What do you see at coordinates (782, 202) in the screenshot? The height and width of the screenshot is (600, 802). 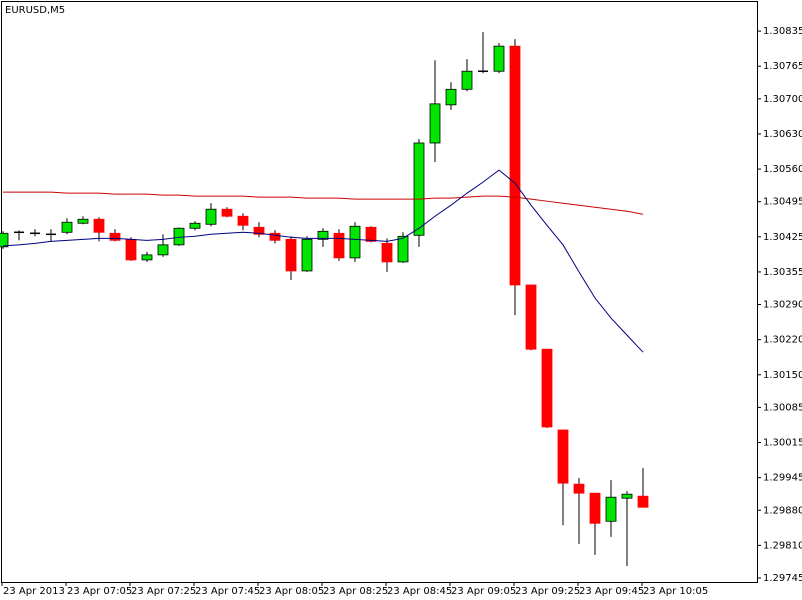 I see `y-tick-label: 1.30495` at bounding box center [782, 202].